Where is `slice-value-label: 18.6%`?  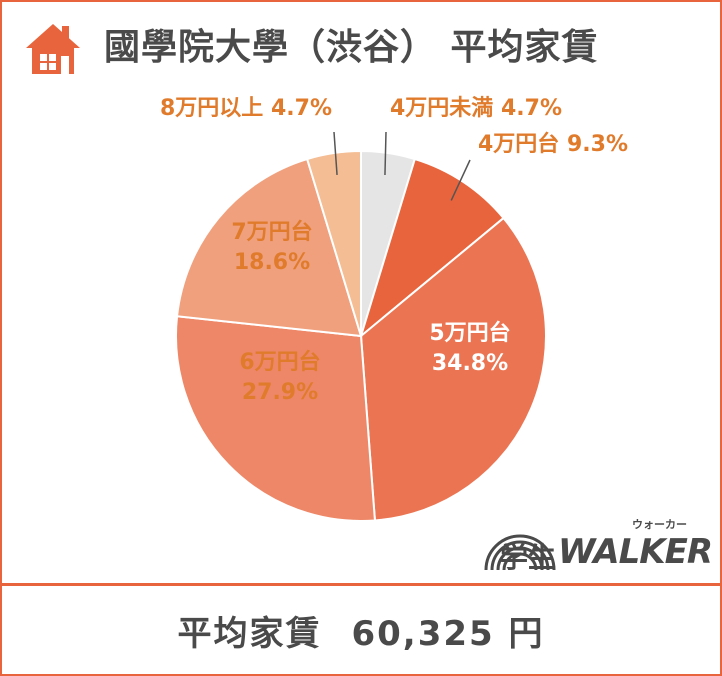 slice-value-label: 18.6% is located at coordinates (272, 262).